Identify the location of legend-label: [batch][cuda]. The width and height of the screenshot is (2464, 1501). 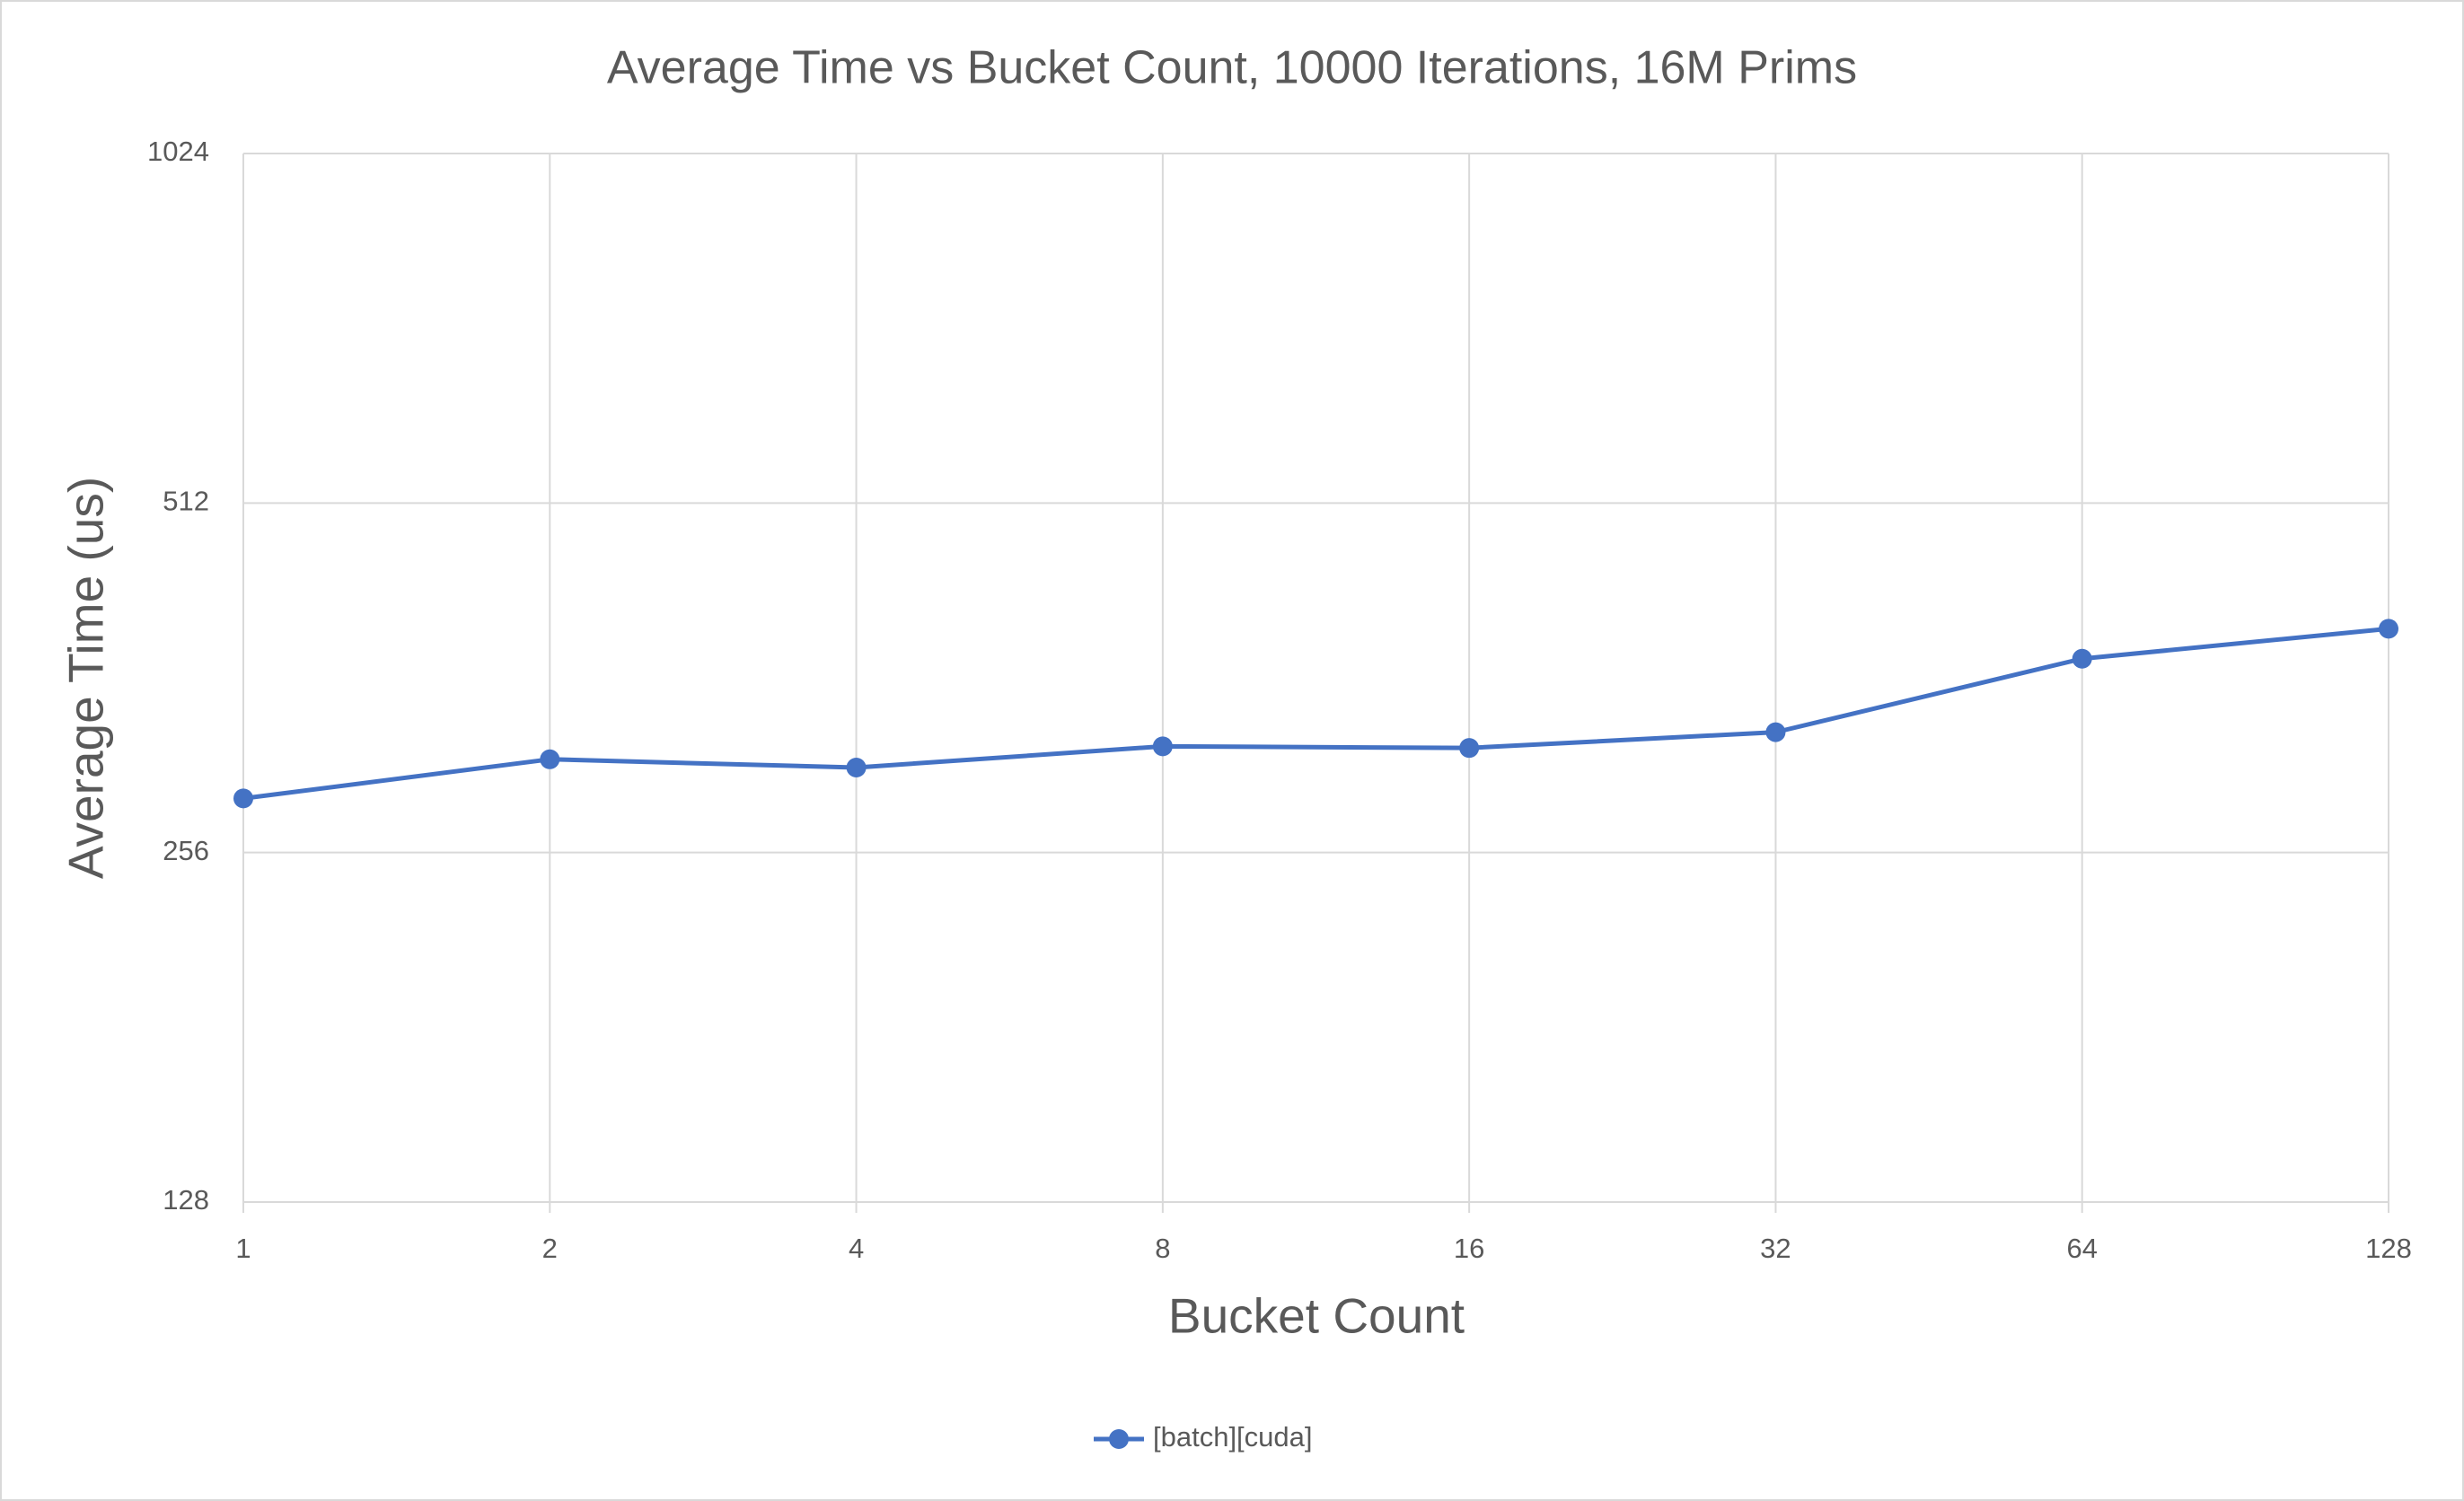
(1233, 1437).